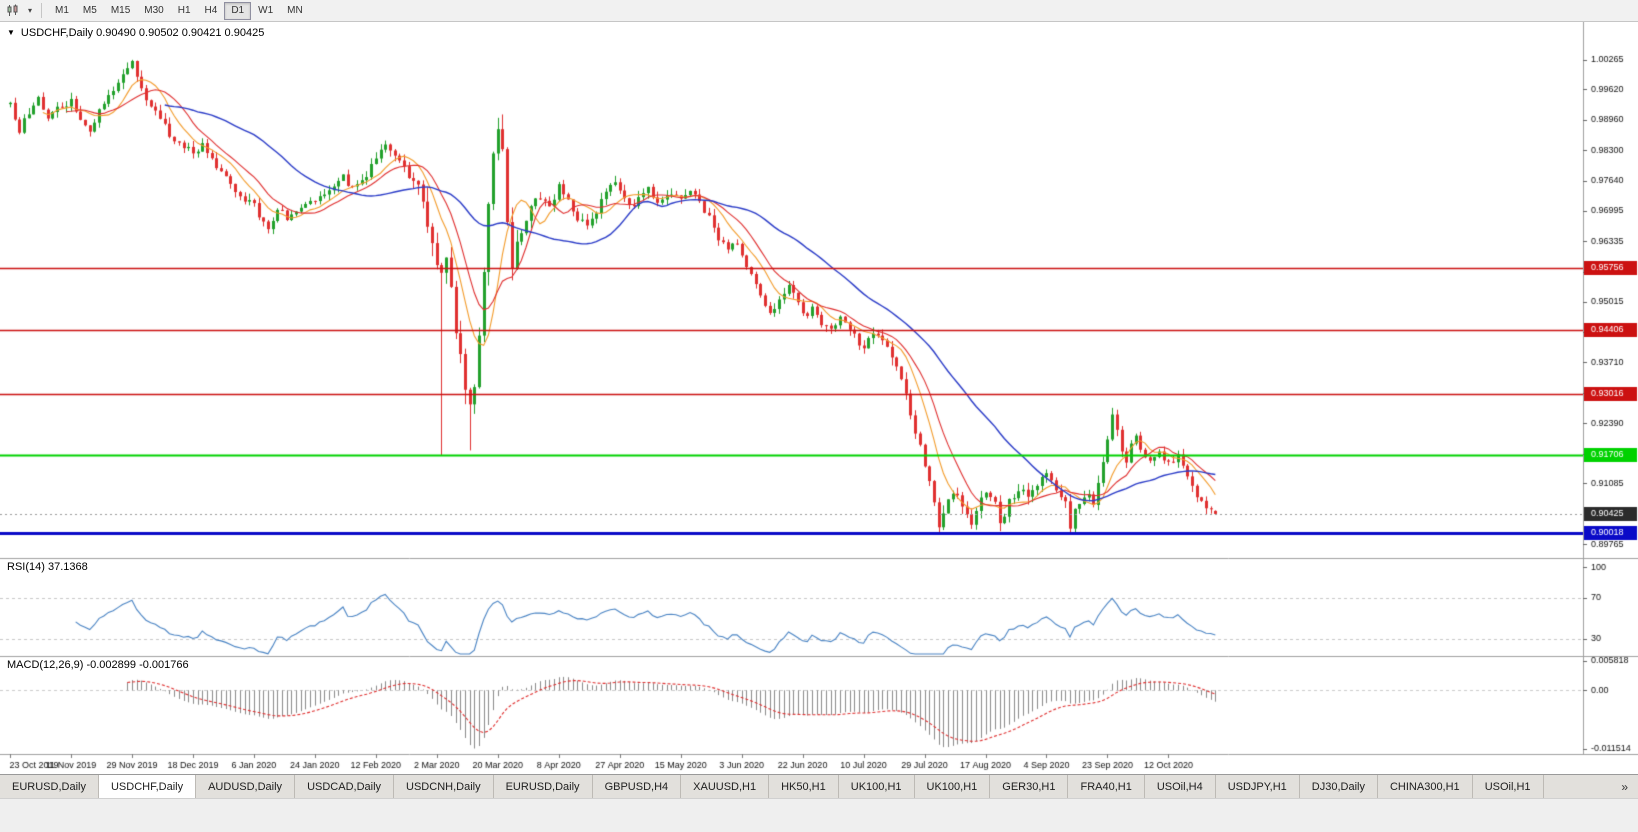  I want to click on chart-tab-gbpusd-h4: GBPUSD,H4, so click(637, 786).